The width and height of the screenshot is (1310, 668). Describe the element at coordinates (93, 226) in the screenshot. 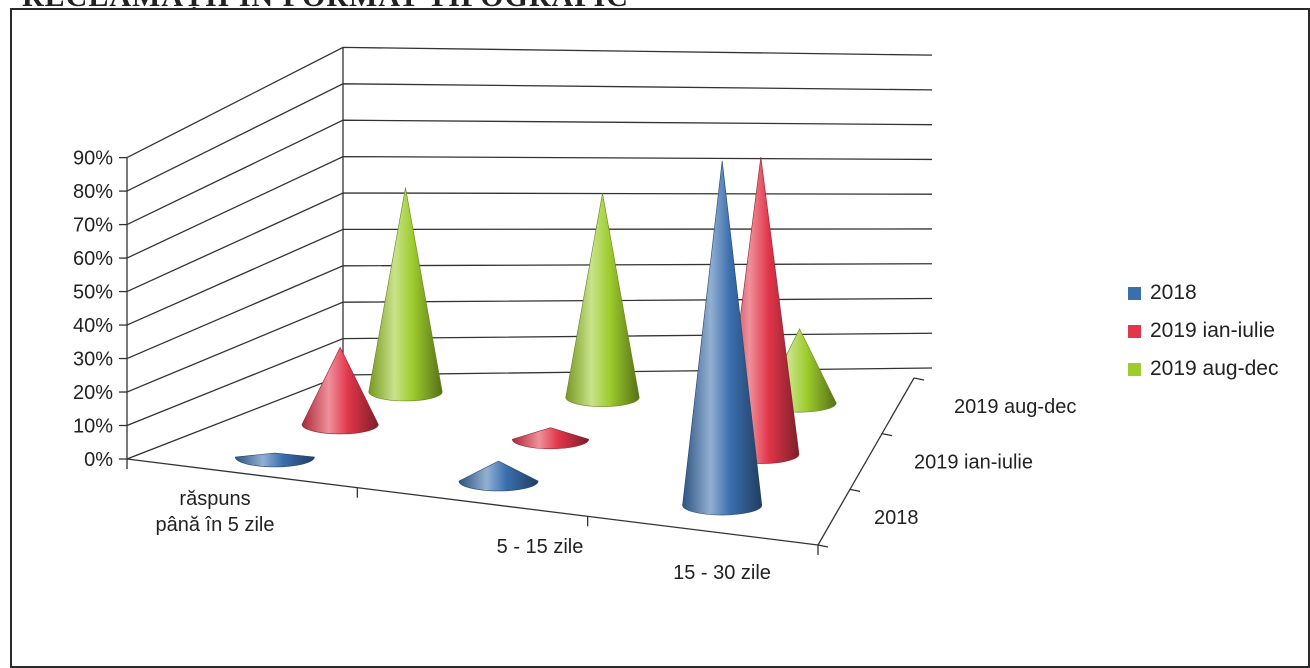

I see `y-tick-label: 70%` at that location.